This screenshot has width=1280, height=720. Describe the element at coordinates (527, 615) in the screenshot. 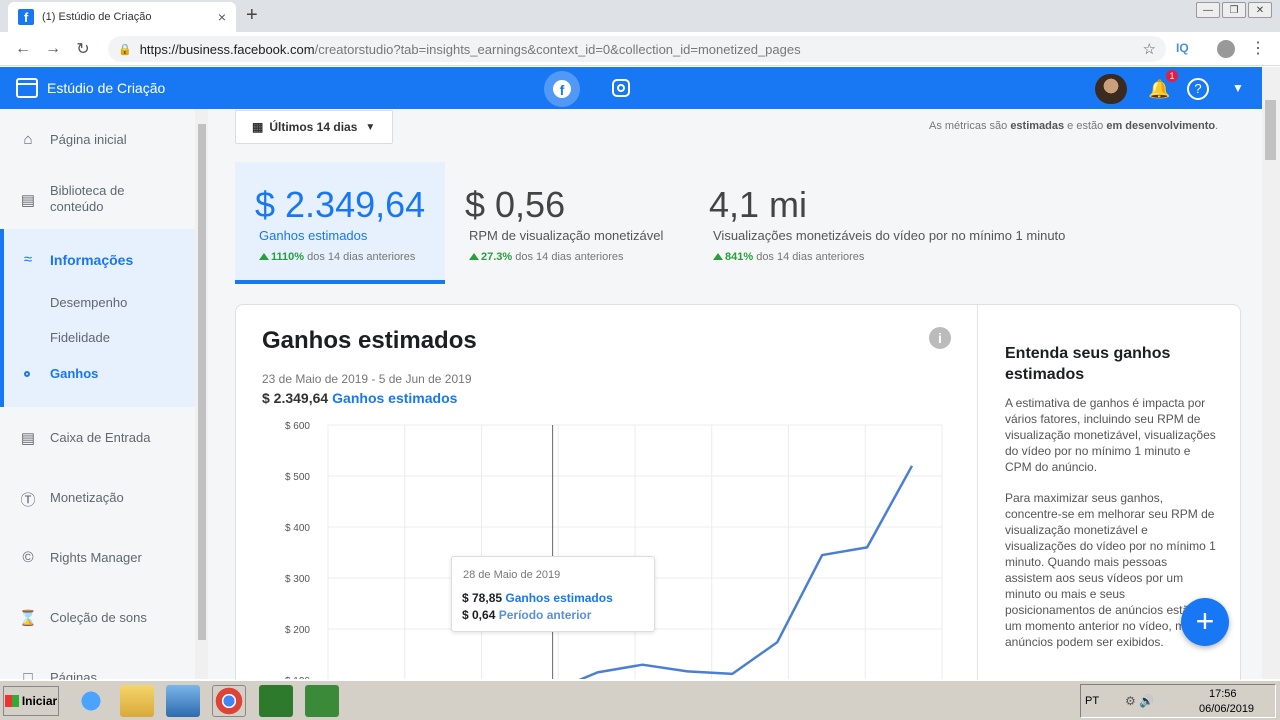

I see `tooltip-row-previous: $ 0,64 Período anterior` at that location.